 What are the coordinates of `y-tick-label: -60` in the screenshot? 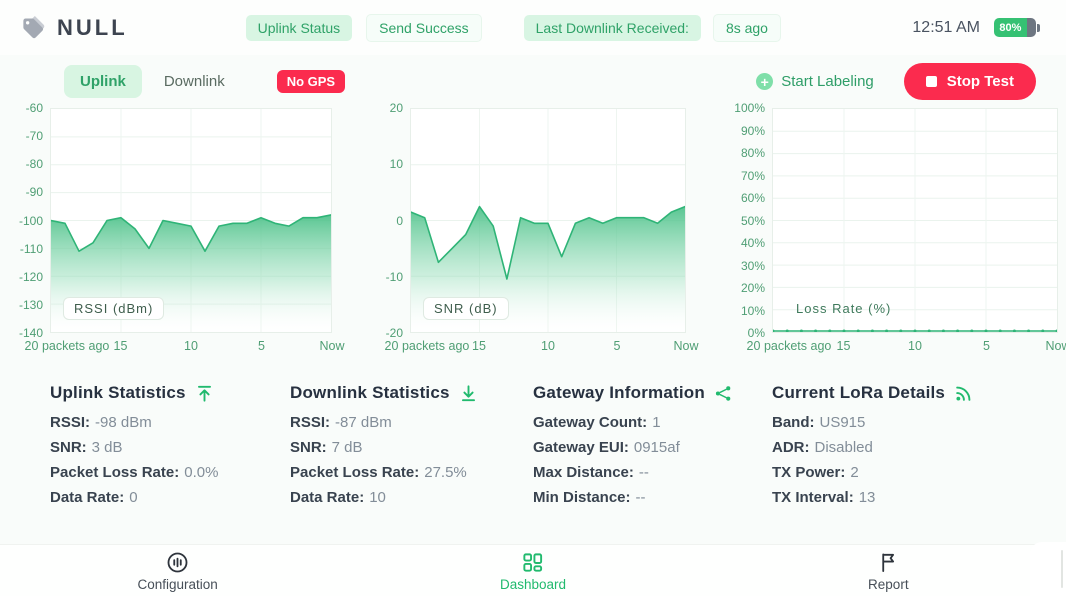 It's located at (34, 108).